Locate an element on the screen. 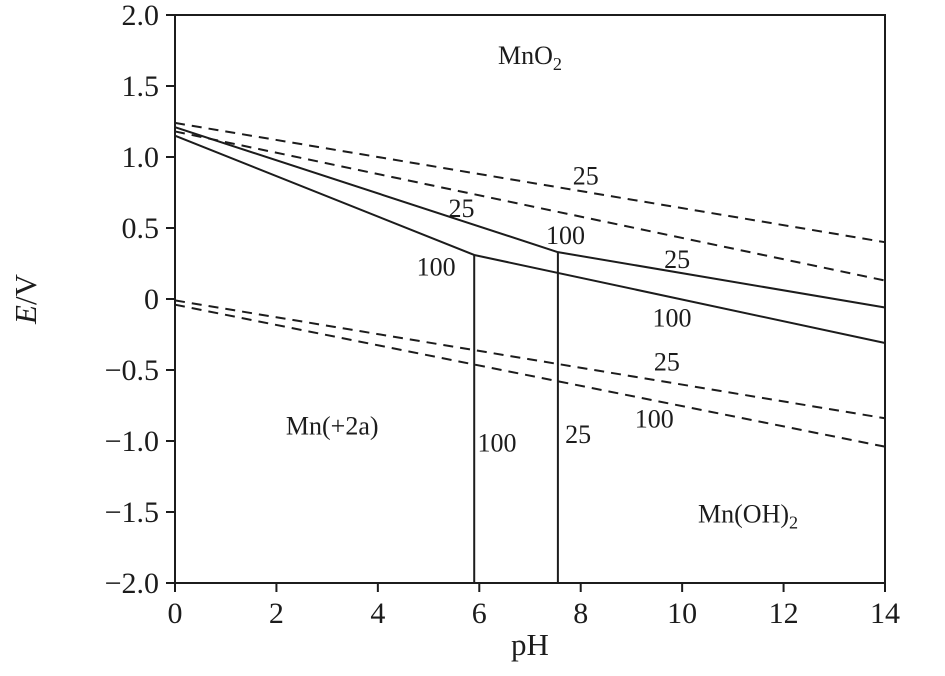 Image resolution: width=945 pixels, height=676 pixels. y-axis-tick-label: −1.0 is located at coordinates (132, 441).